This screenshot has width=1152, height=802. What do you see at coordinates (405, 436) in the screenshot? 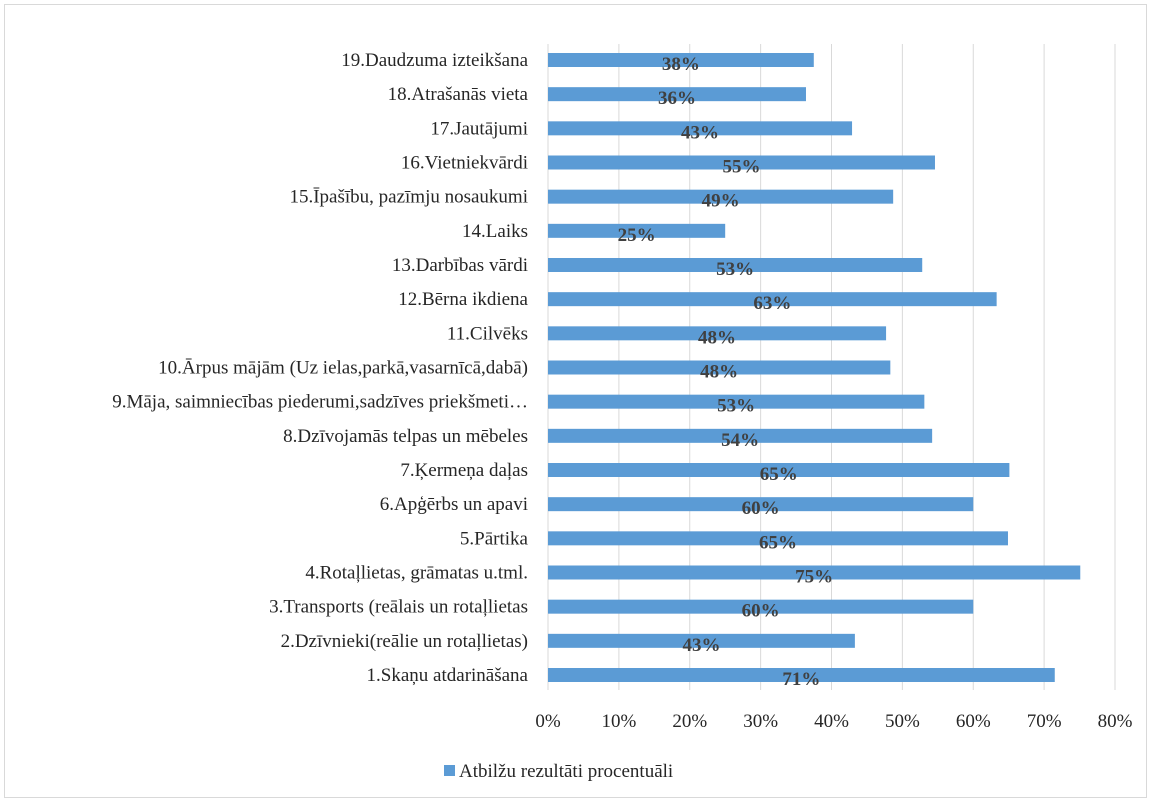
I see `category-label: 8.Dzīvojamās telpas un mēbeles` at bounding box center [405, 436].